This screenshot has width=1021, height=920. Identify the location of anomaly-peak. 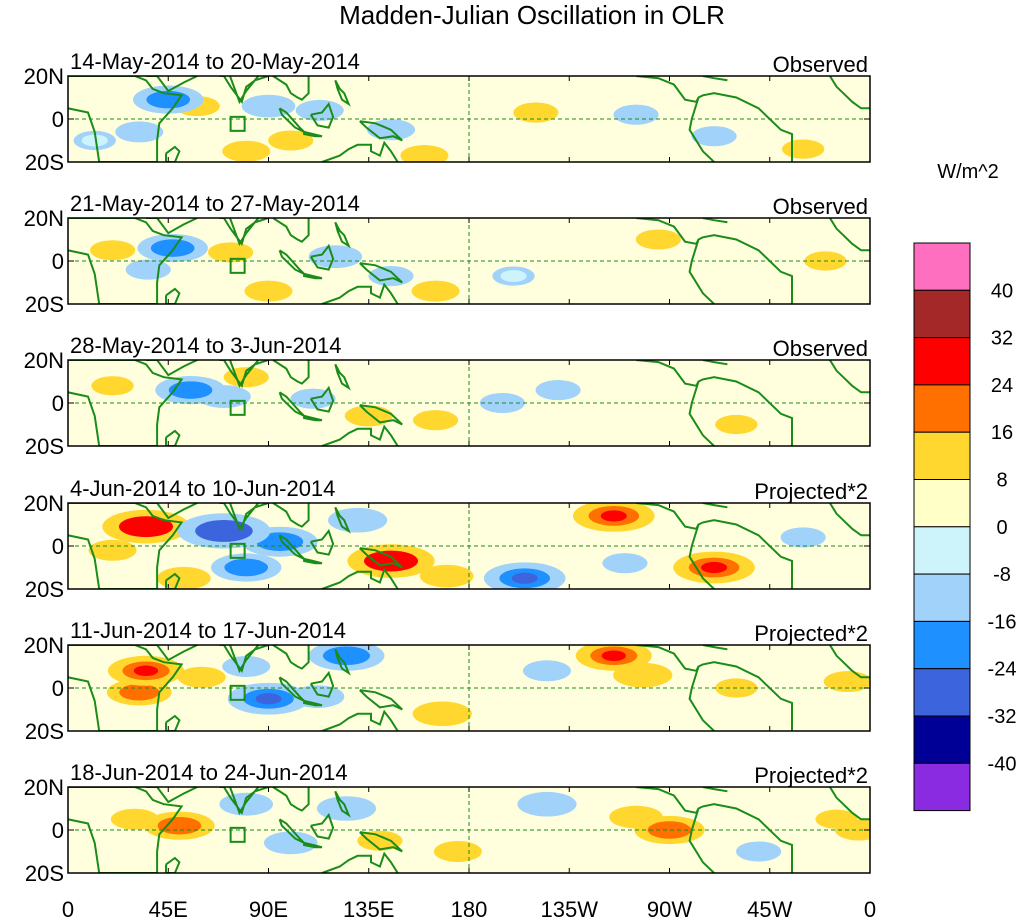
(146, 671).